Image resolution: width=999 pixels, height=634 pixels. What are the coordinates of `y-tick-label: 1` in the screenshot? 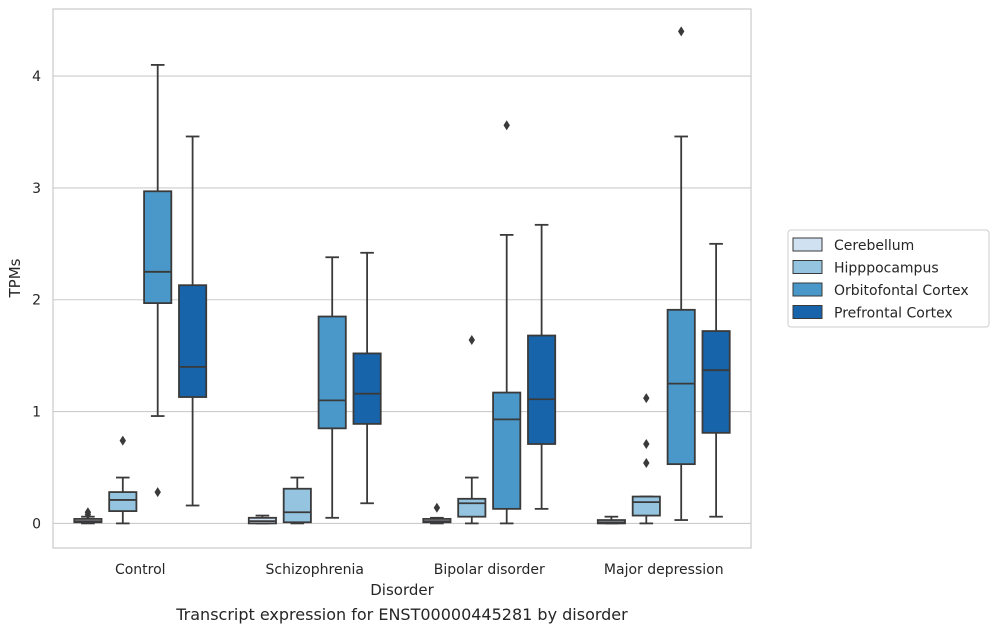 It's located at (36, 413).